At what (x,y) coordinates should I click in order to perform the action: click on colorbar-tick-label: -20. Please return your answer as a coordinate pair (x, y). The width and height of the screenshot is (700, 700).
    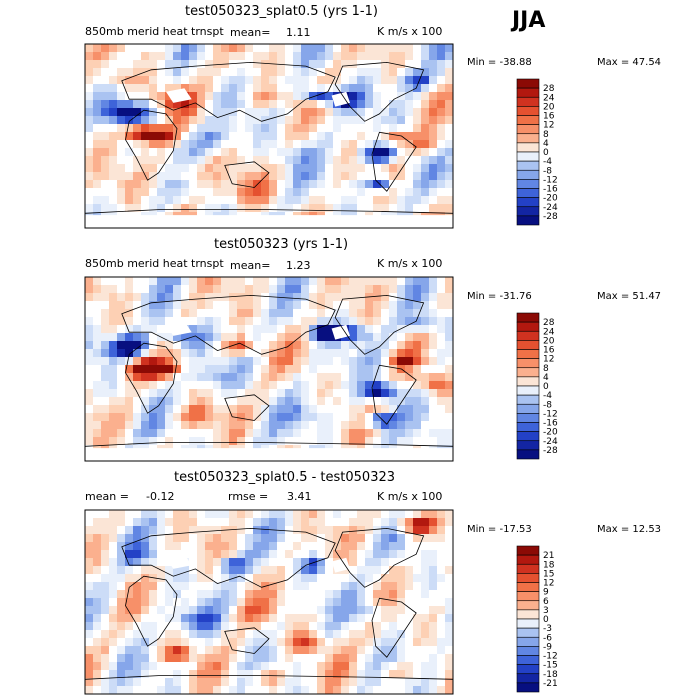
    Looking at the image, I should click on (550, 199).